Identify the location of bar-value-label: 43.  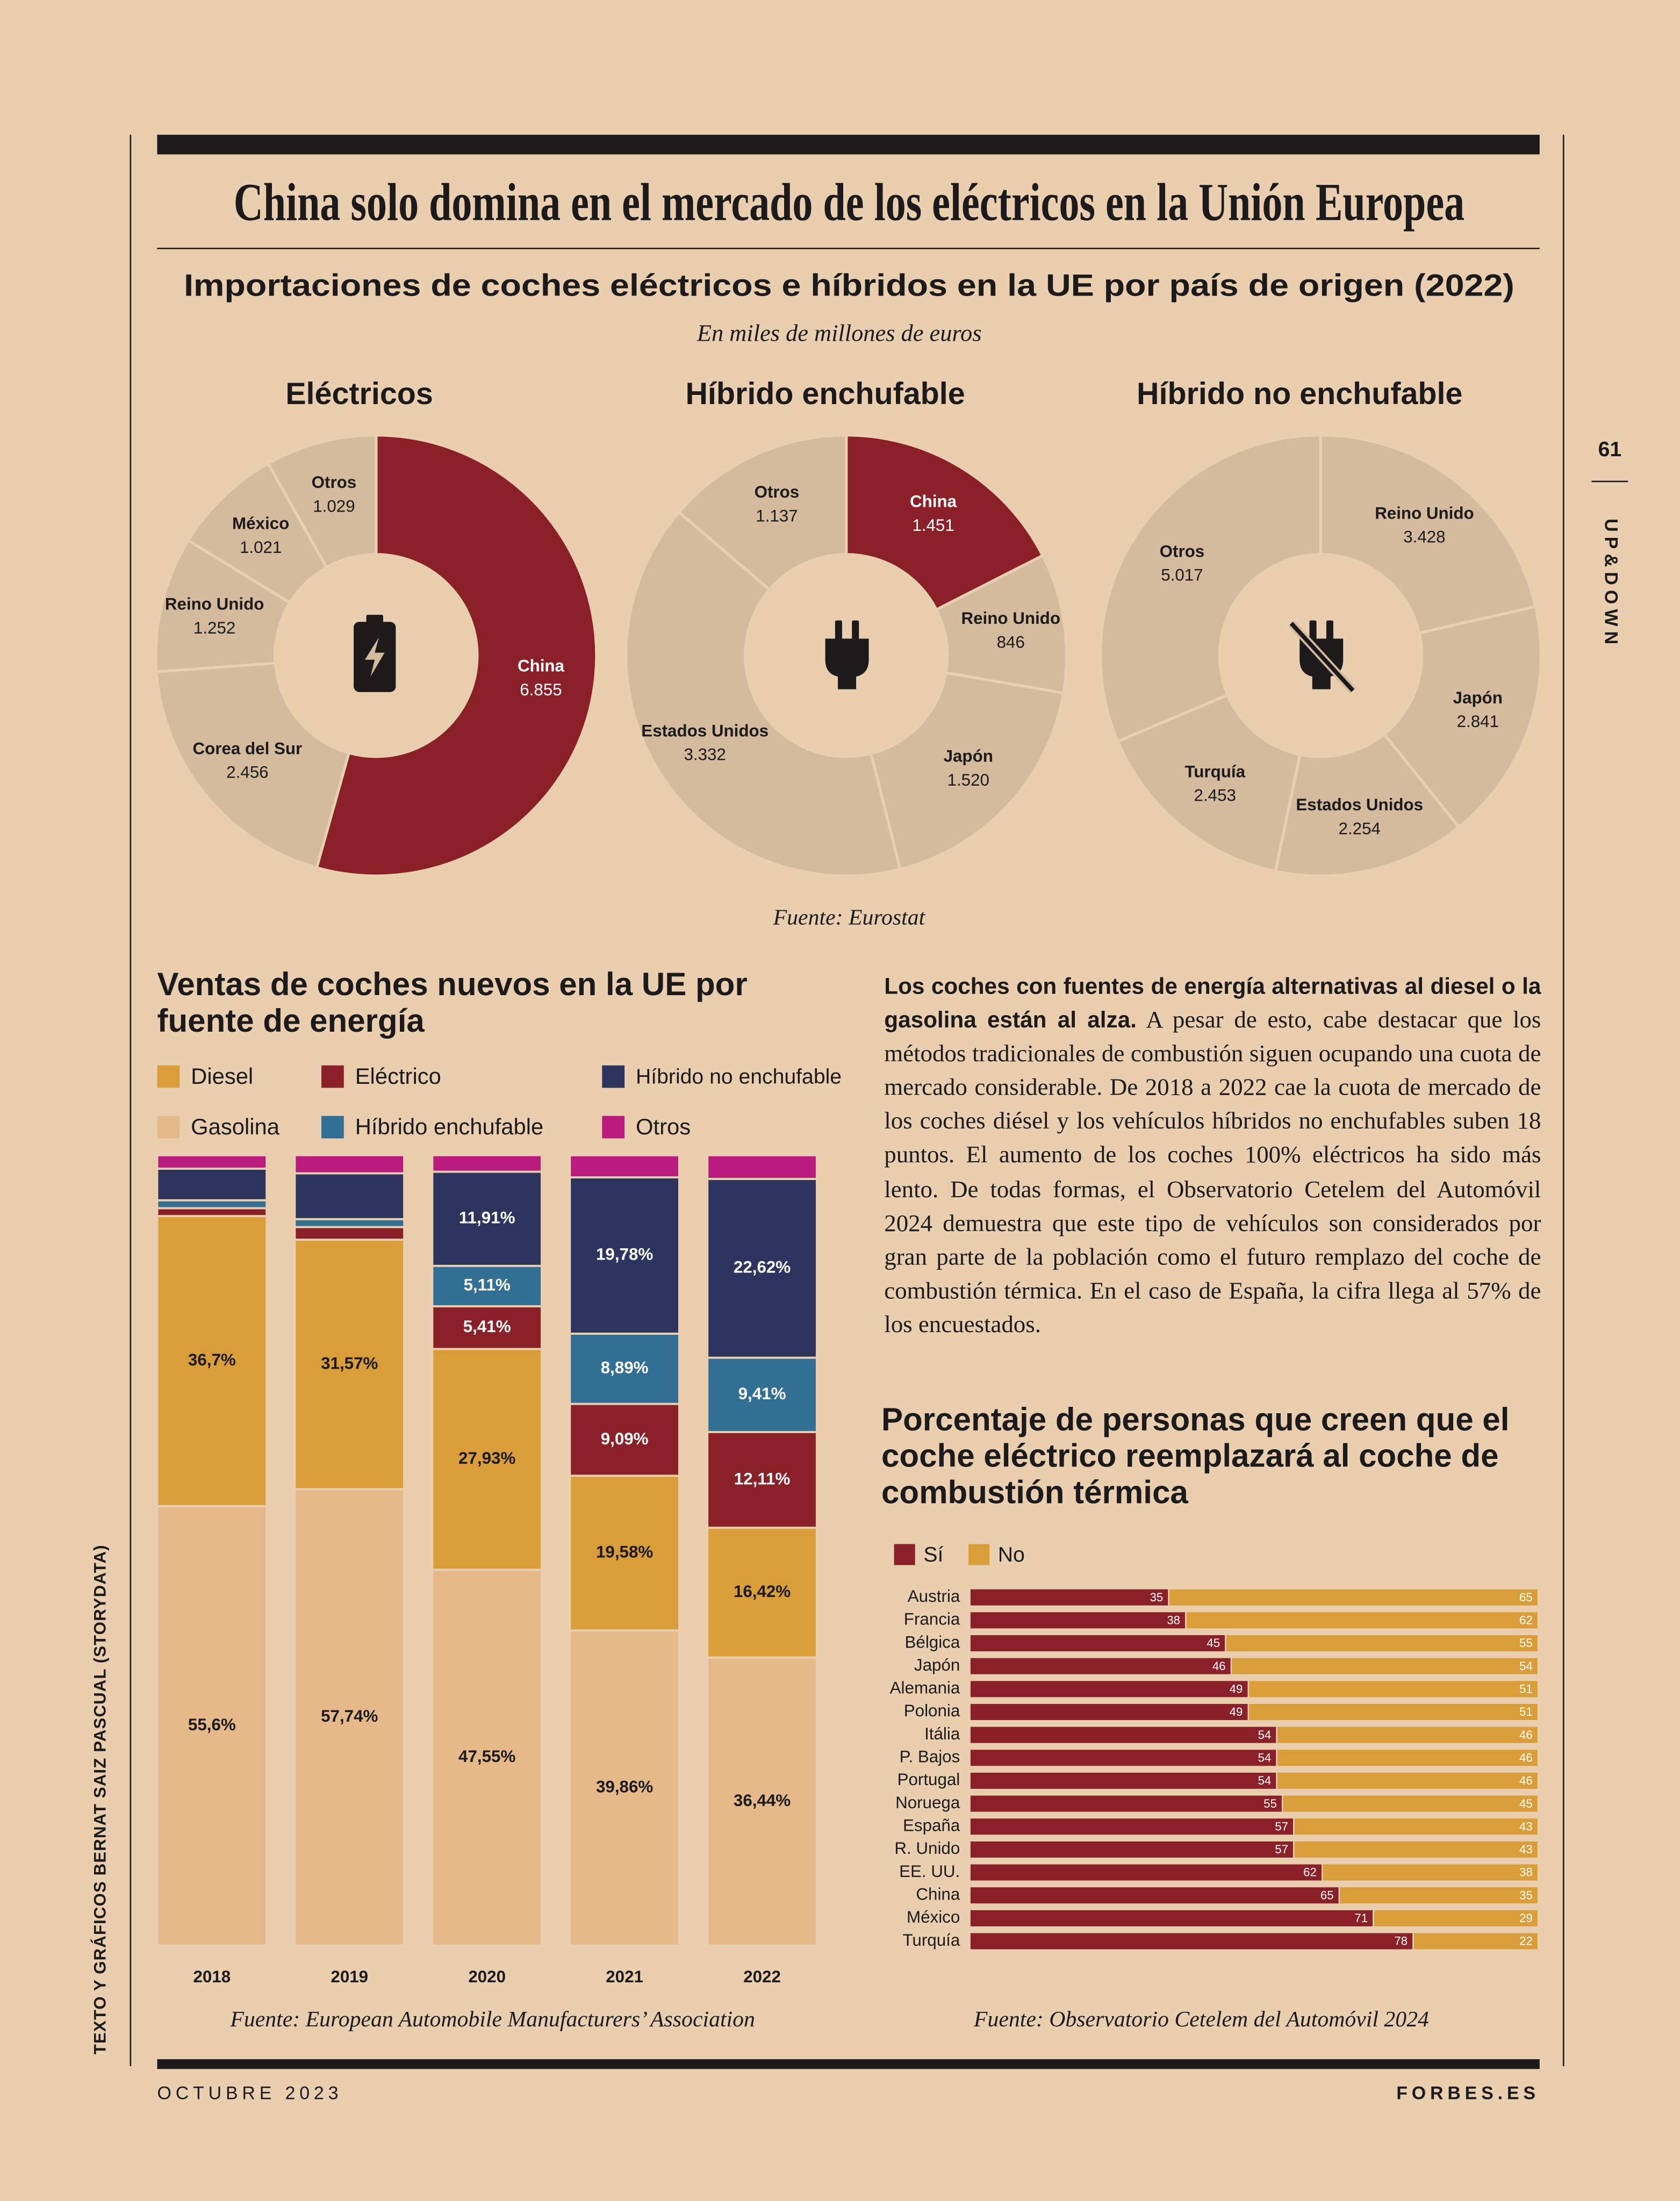
(1526, 1849).